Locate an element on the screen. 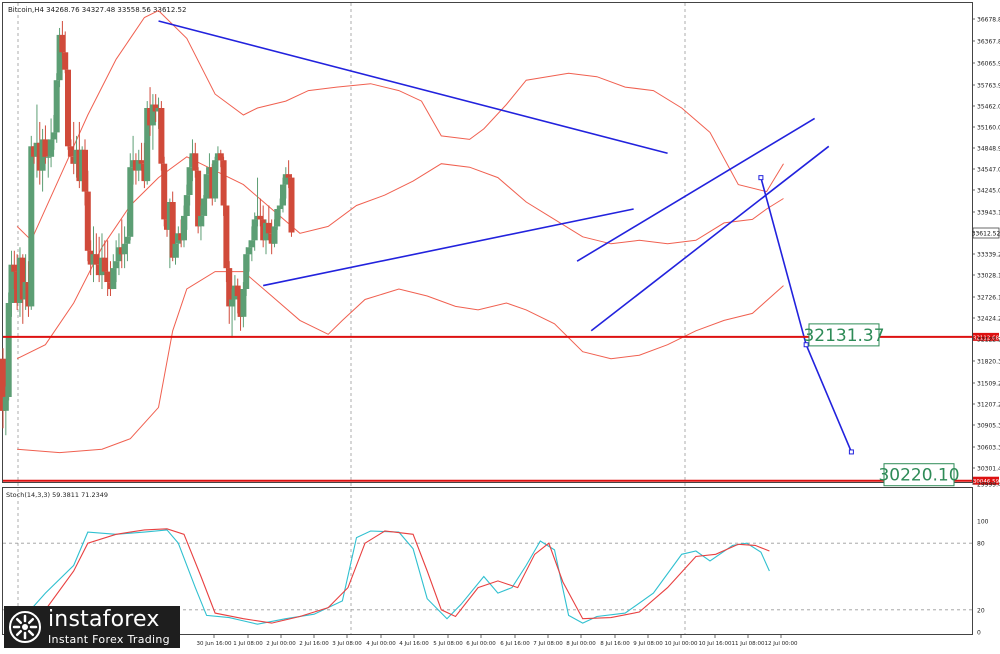 The width and height of the screenshot is (1000, 654). level-callout-label-1: 30220.10 is located at coordinates (918, 476).